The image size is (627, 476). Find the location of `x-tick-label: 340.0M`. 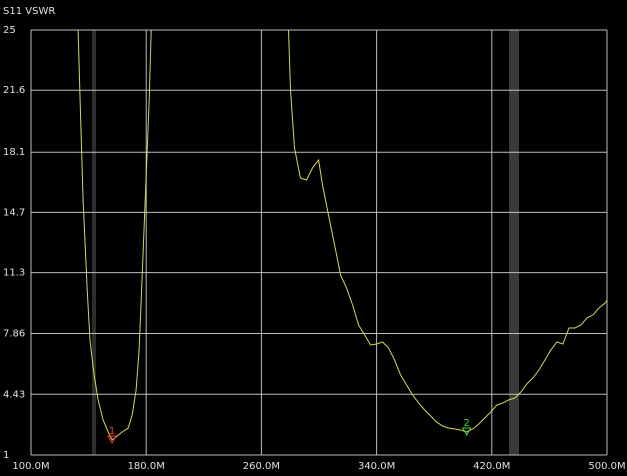

x-tick-label: 340.0M is located at coordinates (376, 466).